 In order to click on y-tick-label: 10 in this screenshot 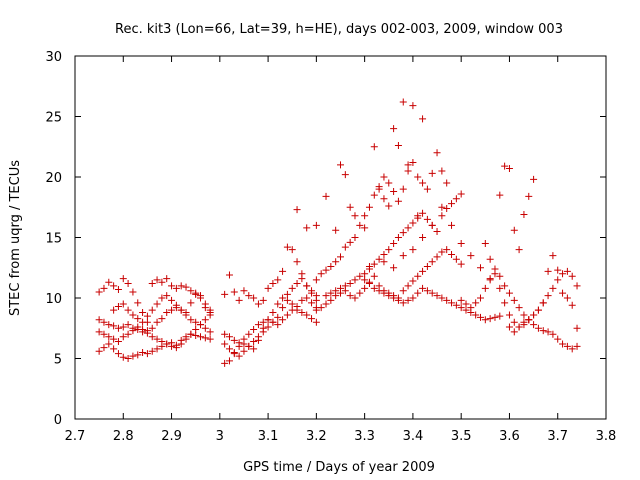, I will do `click(53, 299)`.